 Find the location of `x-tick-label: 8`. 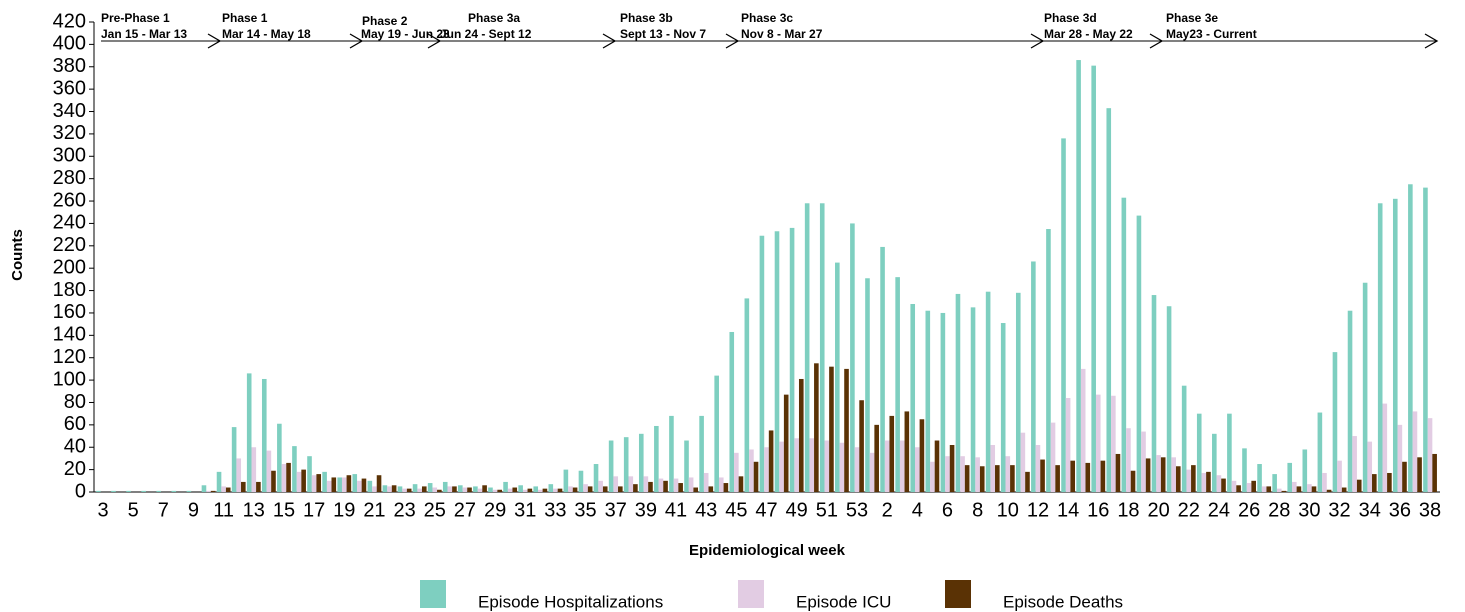

x-tick-label: 8 is located at coordinates (977, 510).